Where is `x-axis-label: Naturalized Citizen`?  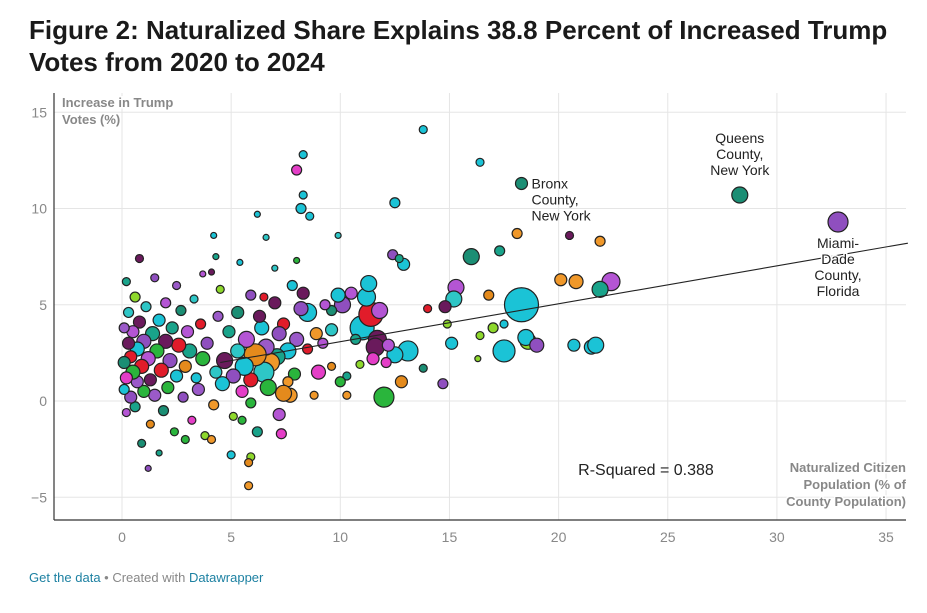 x-axis-label: Naturalized Citizen is located at coordinates (848, 467).